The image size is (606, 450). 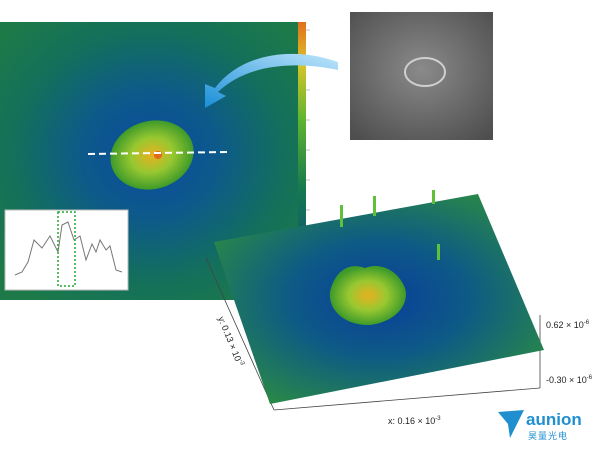 What do you see at coordinates (565, 325) in the screenshot?
I see `text-part: 0.62 × 10` at bounding box center [565, 325].